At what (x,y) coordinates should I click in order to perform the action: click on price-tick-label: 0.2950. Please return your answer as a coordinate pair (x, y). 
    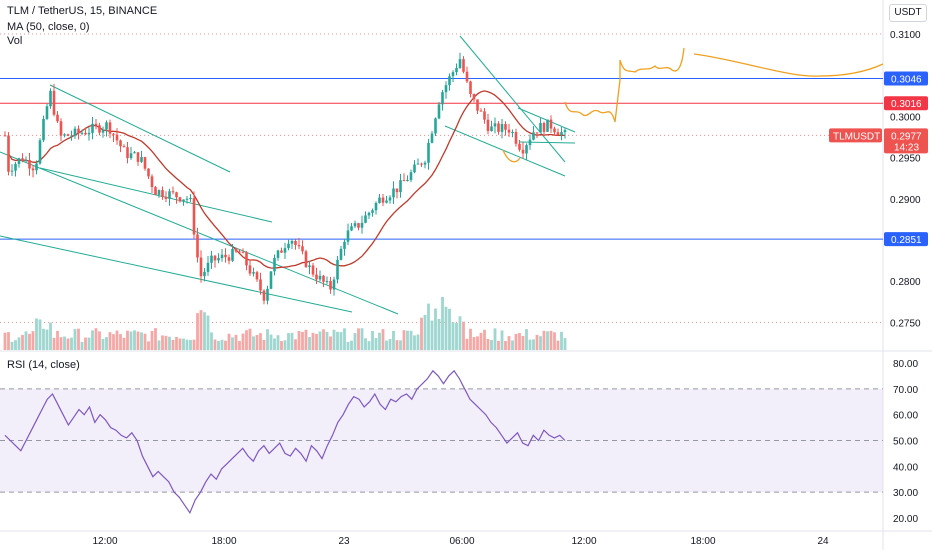
    Looking at the image, I should click on (905, 159).